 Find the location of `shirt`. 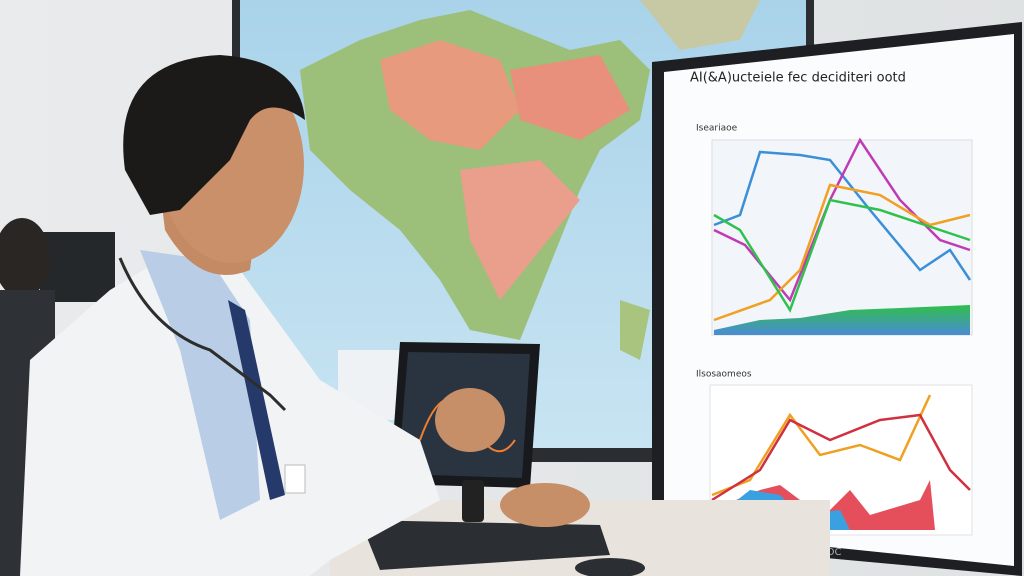

shirt is located at coordinates (200, 385).